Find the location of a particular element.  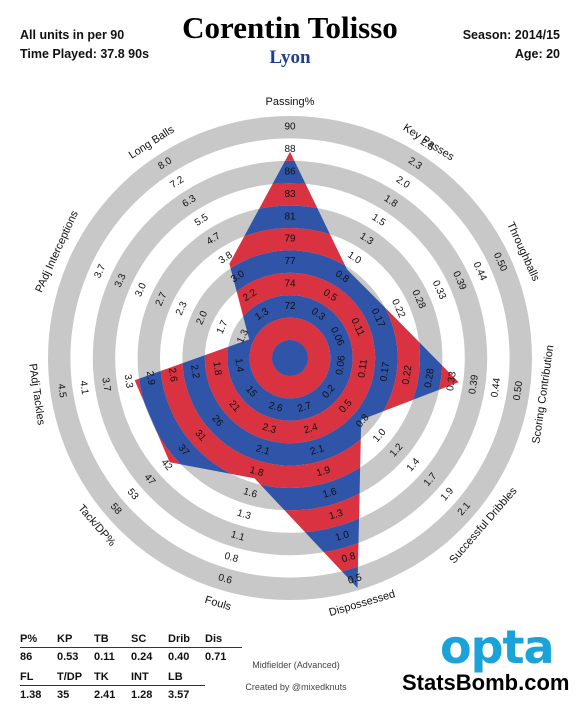

stat-value-1: 0.53 is located at coordinates (68, 656).